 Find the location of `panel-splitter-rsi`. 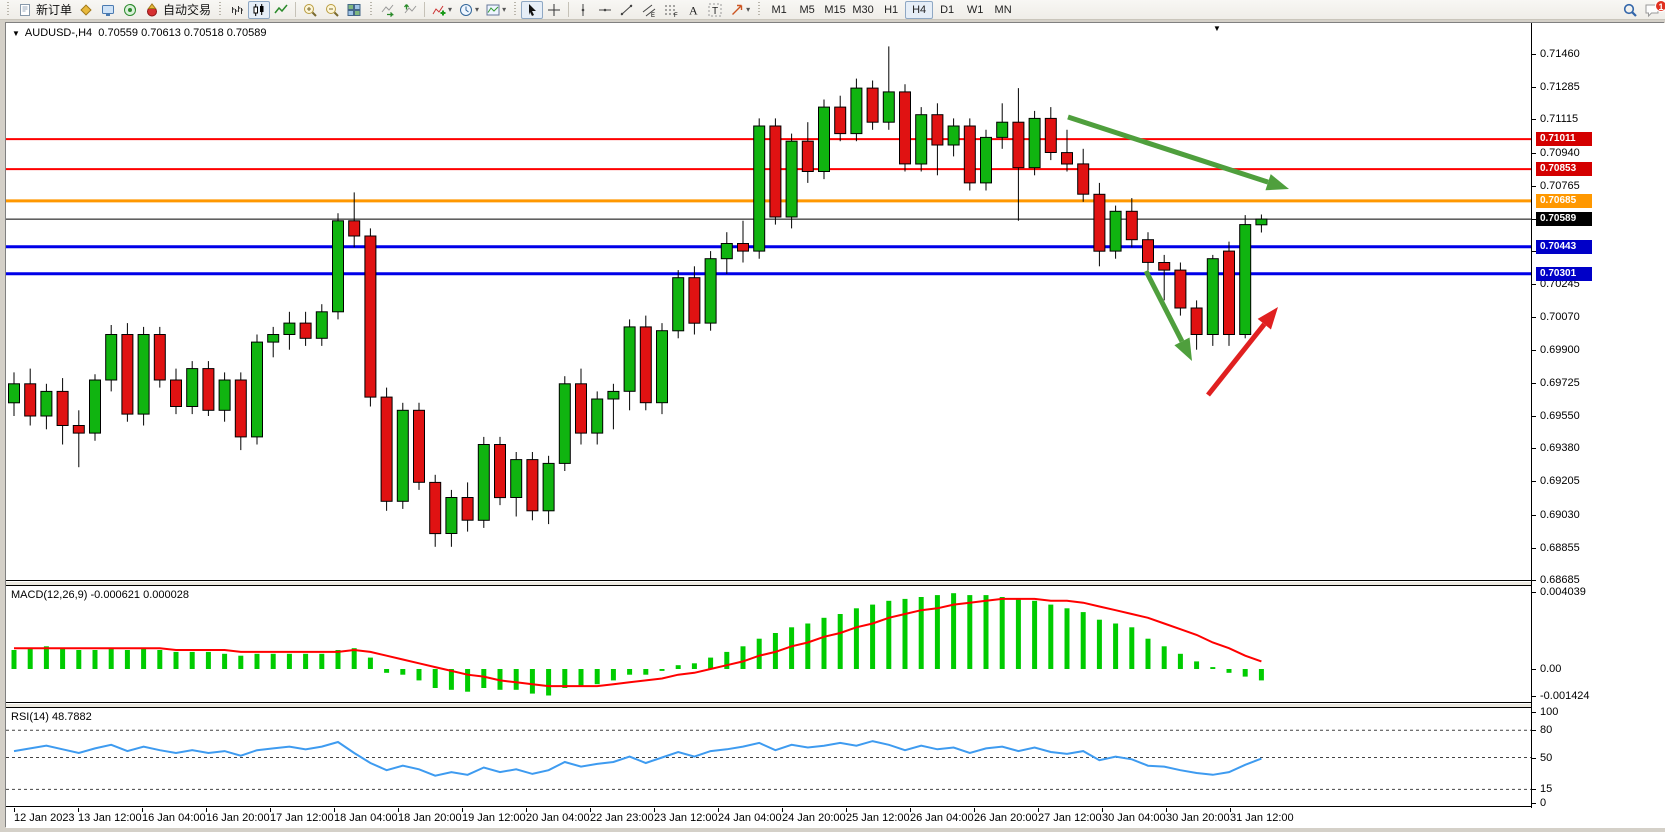

panel-splitter-rsi is located at coordinates (835, 705).